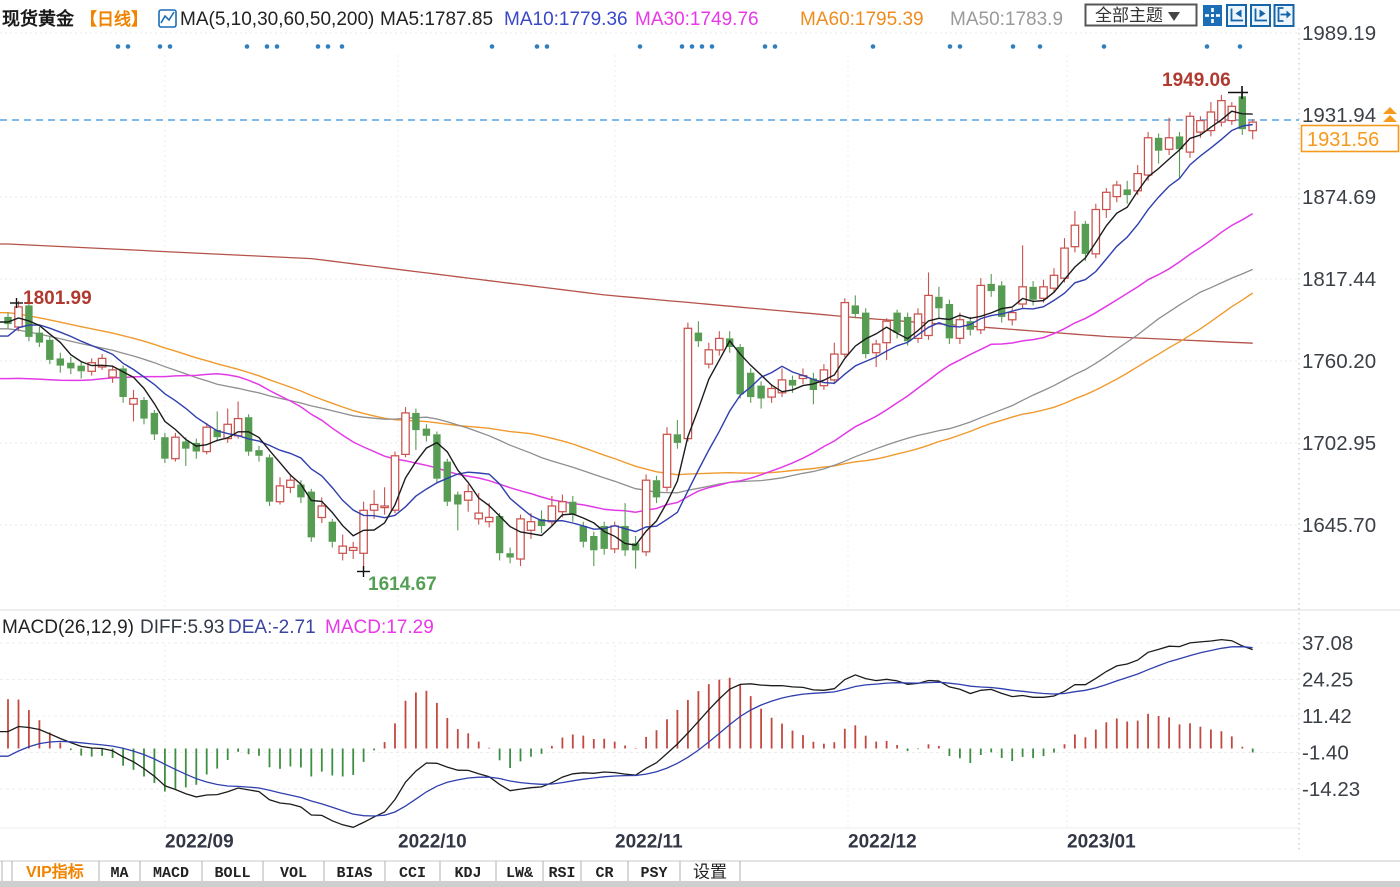 The height and width of the screenshot is (887, 1400). Describe the element at coordinates (1129, 15) in the screenshot. I see `svg-text: 全部主题` at that location.